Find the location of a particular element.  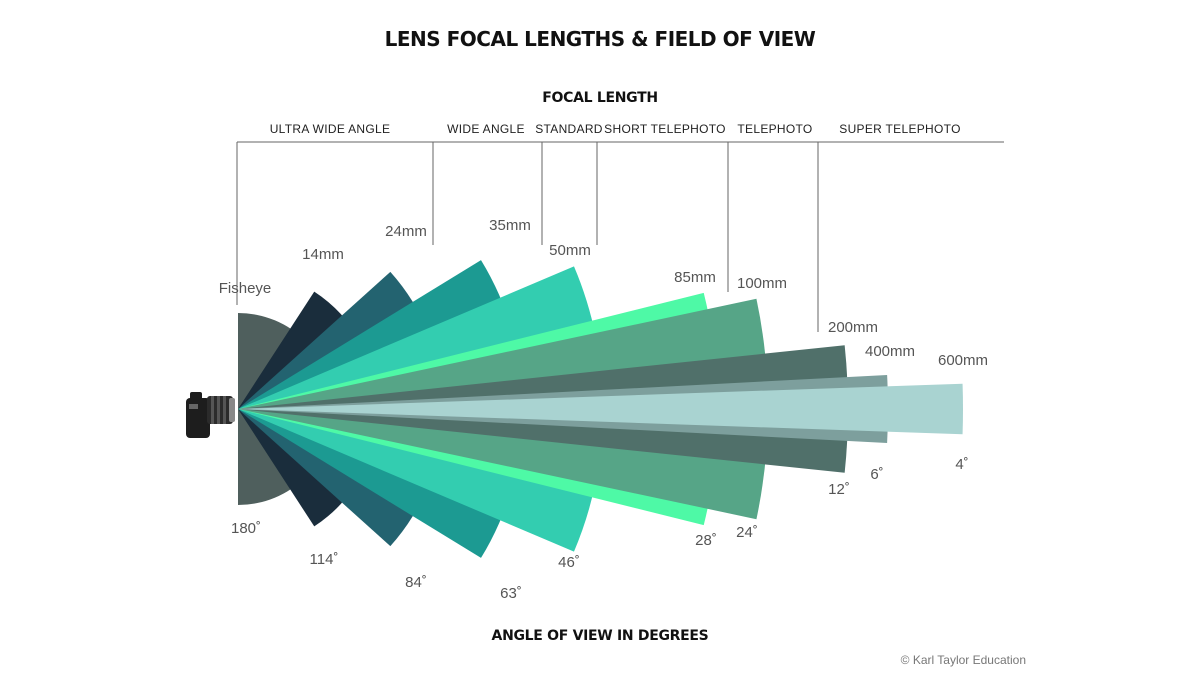

category-telephoto: TELEPHOTO is located at coordinates (774, 129).